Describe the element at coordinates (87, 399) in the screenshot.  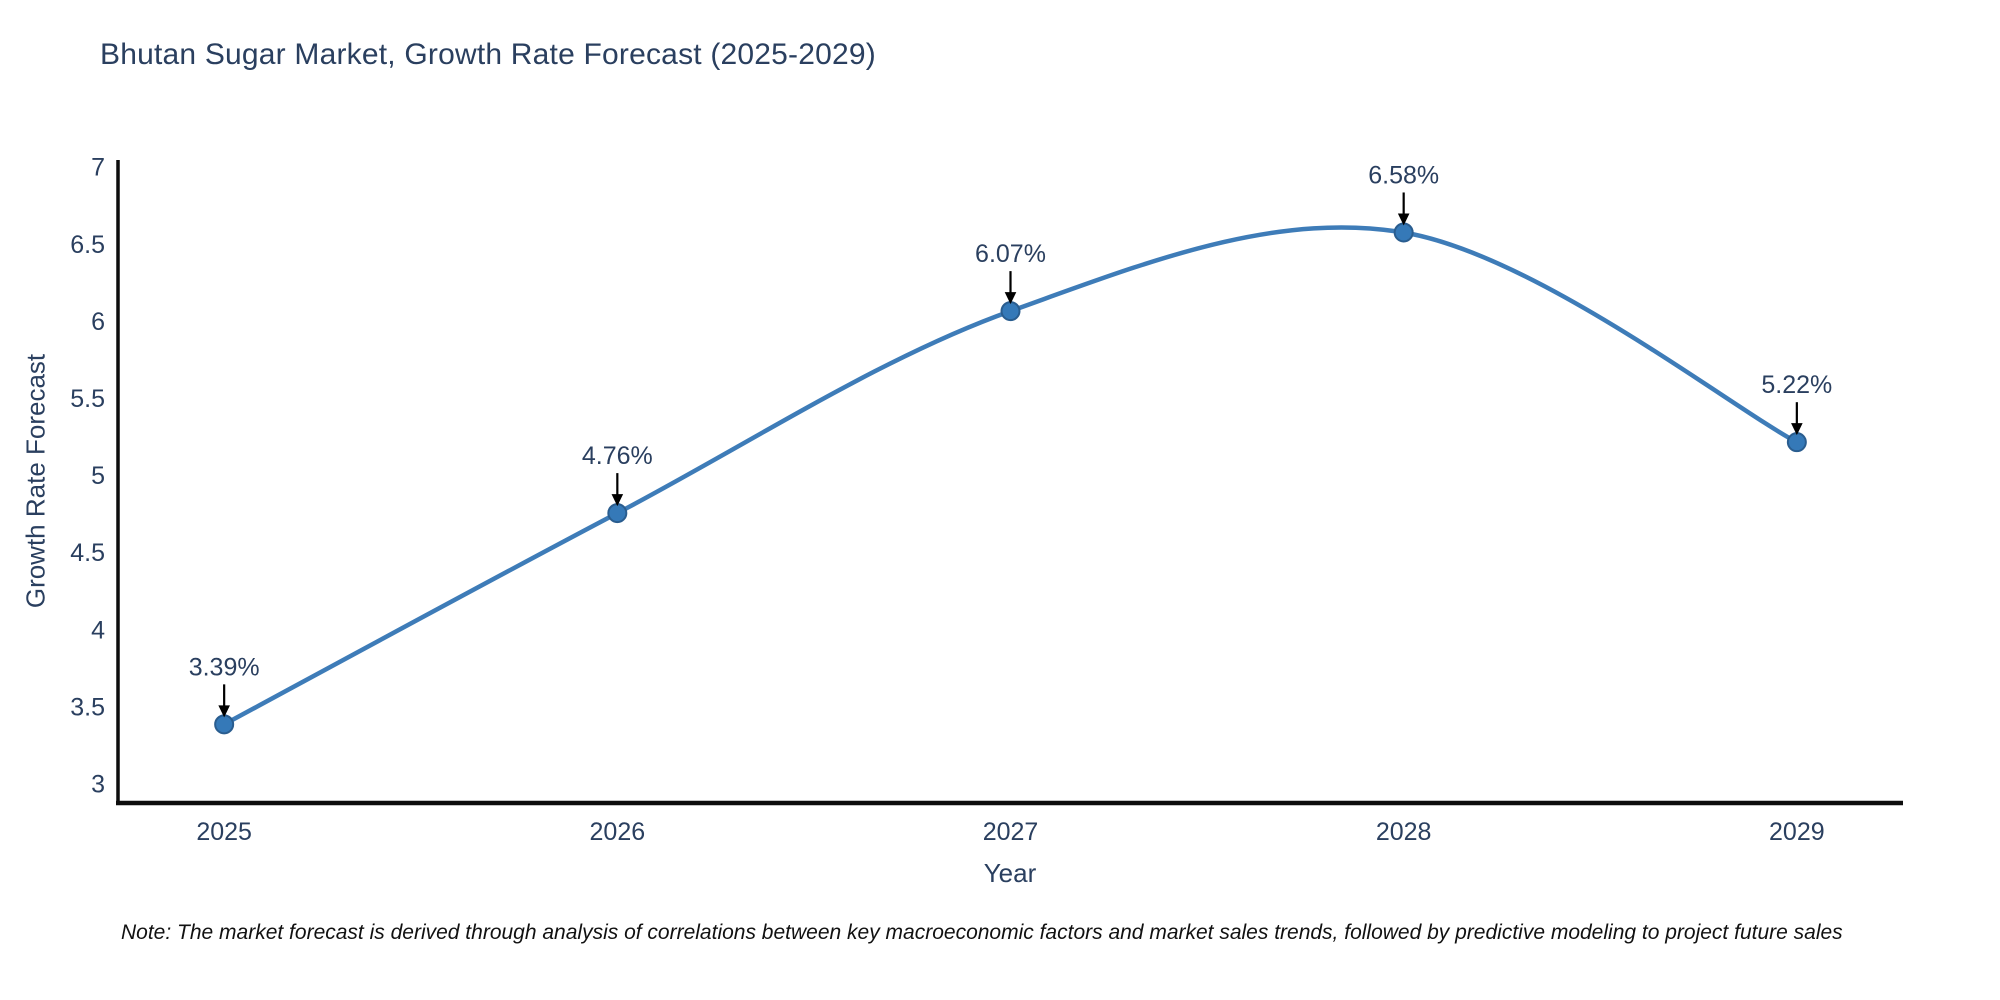
I see `y-tick-label: 5.5` at that location.